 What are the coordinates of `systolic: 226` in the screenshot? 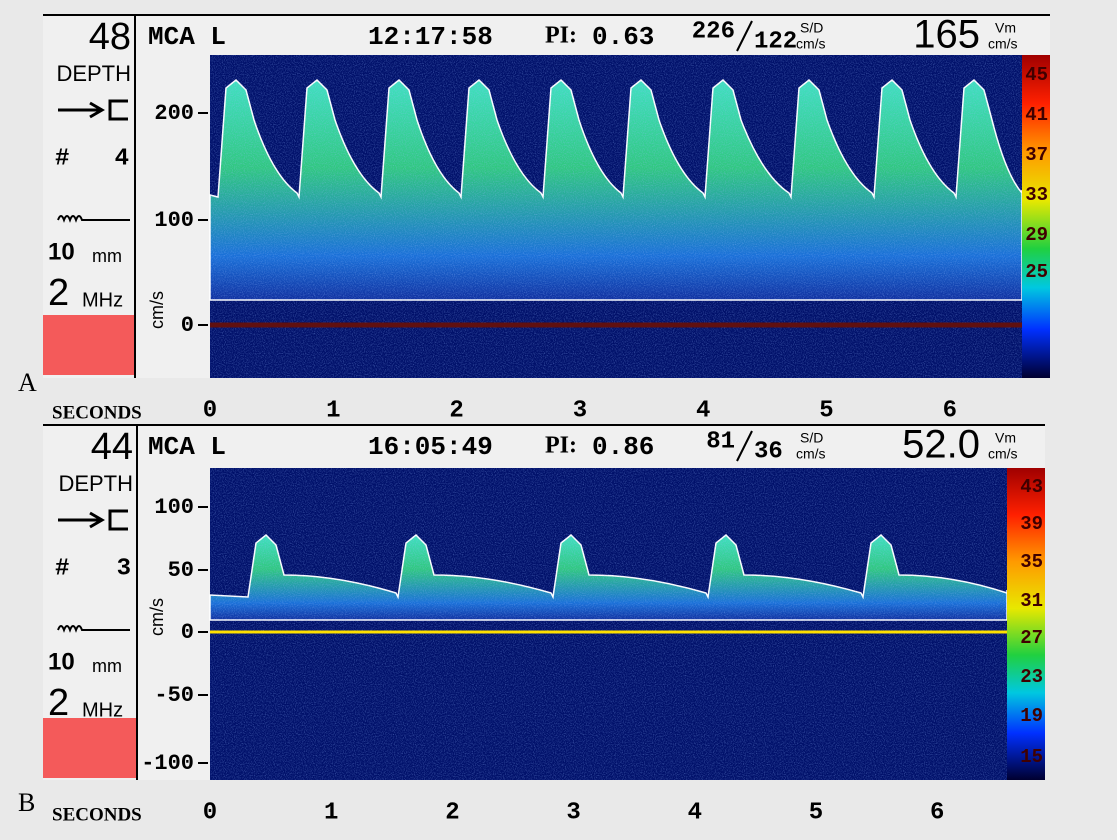 It's located at (713, 31).